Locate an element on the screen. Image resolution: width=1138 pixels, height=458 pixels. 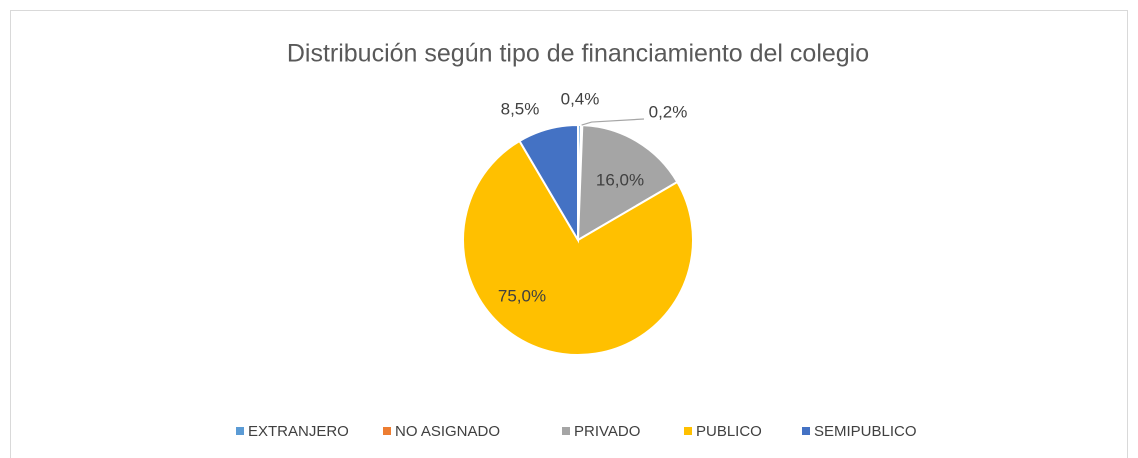
data-label: 0,4% is located at coordinates (580, 98).